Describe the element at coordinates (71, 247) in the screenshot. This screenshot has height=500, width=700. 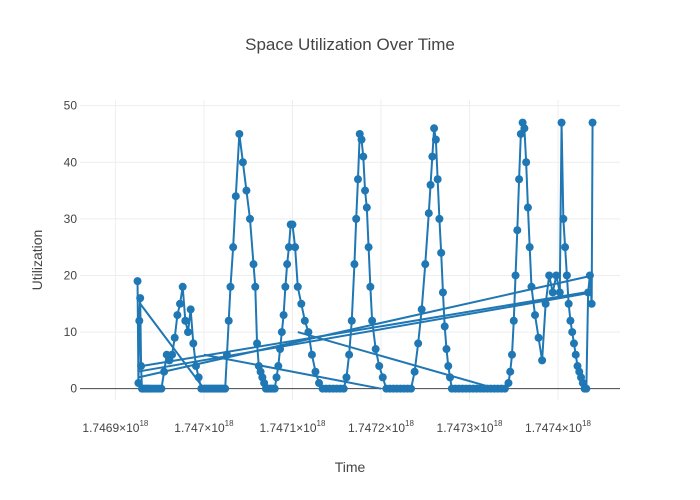
I see `y-tick-labels: 0 10 20 30 40 50` at that location.